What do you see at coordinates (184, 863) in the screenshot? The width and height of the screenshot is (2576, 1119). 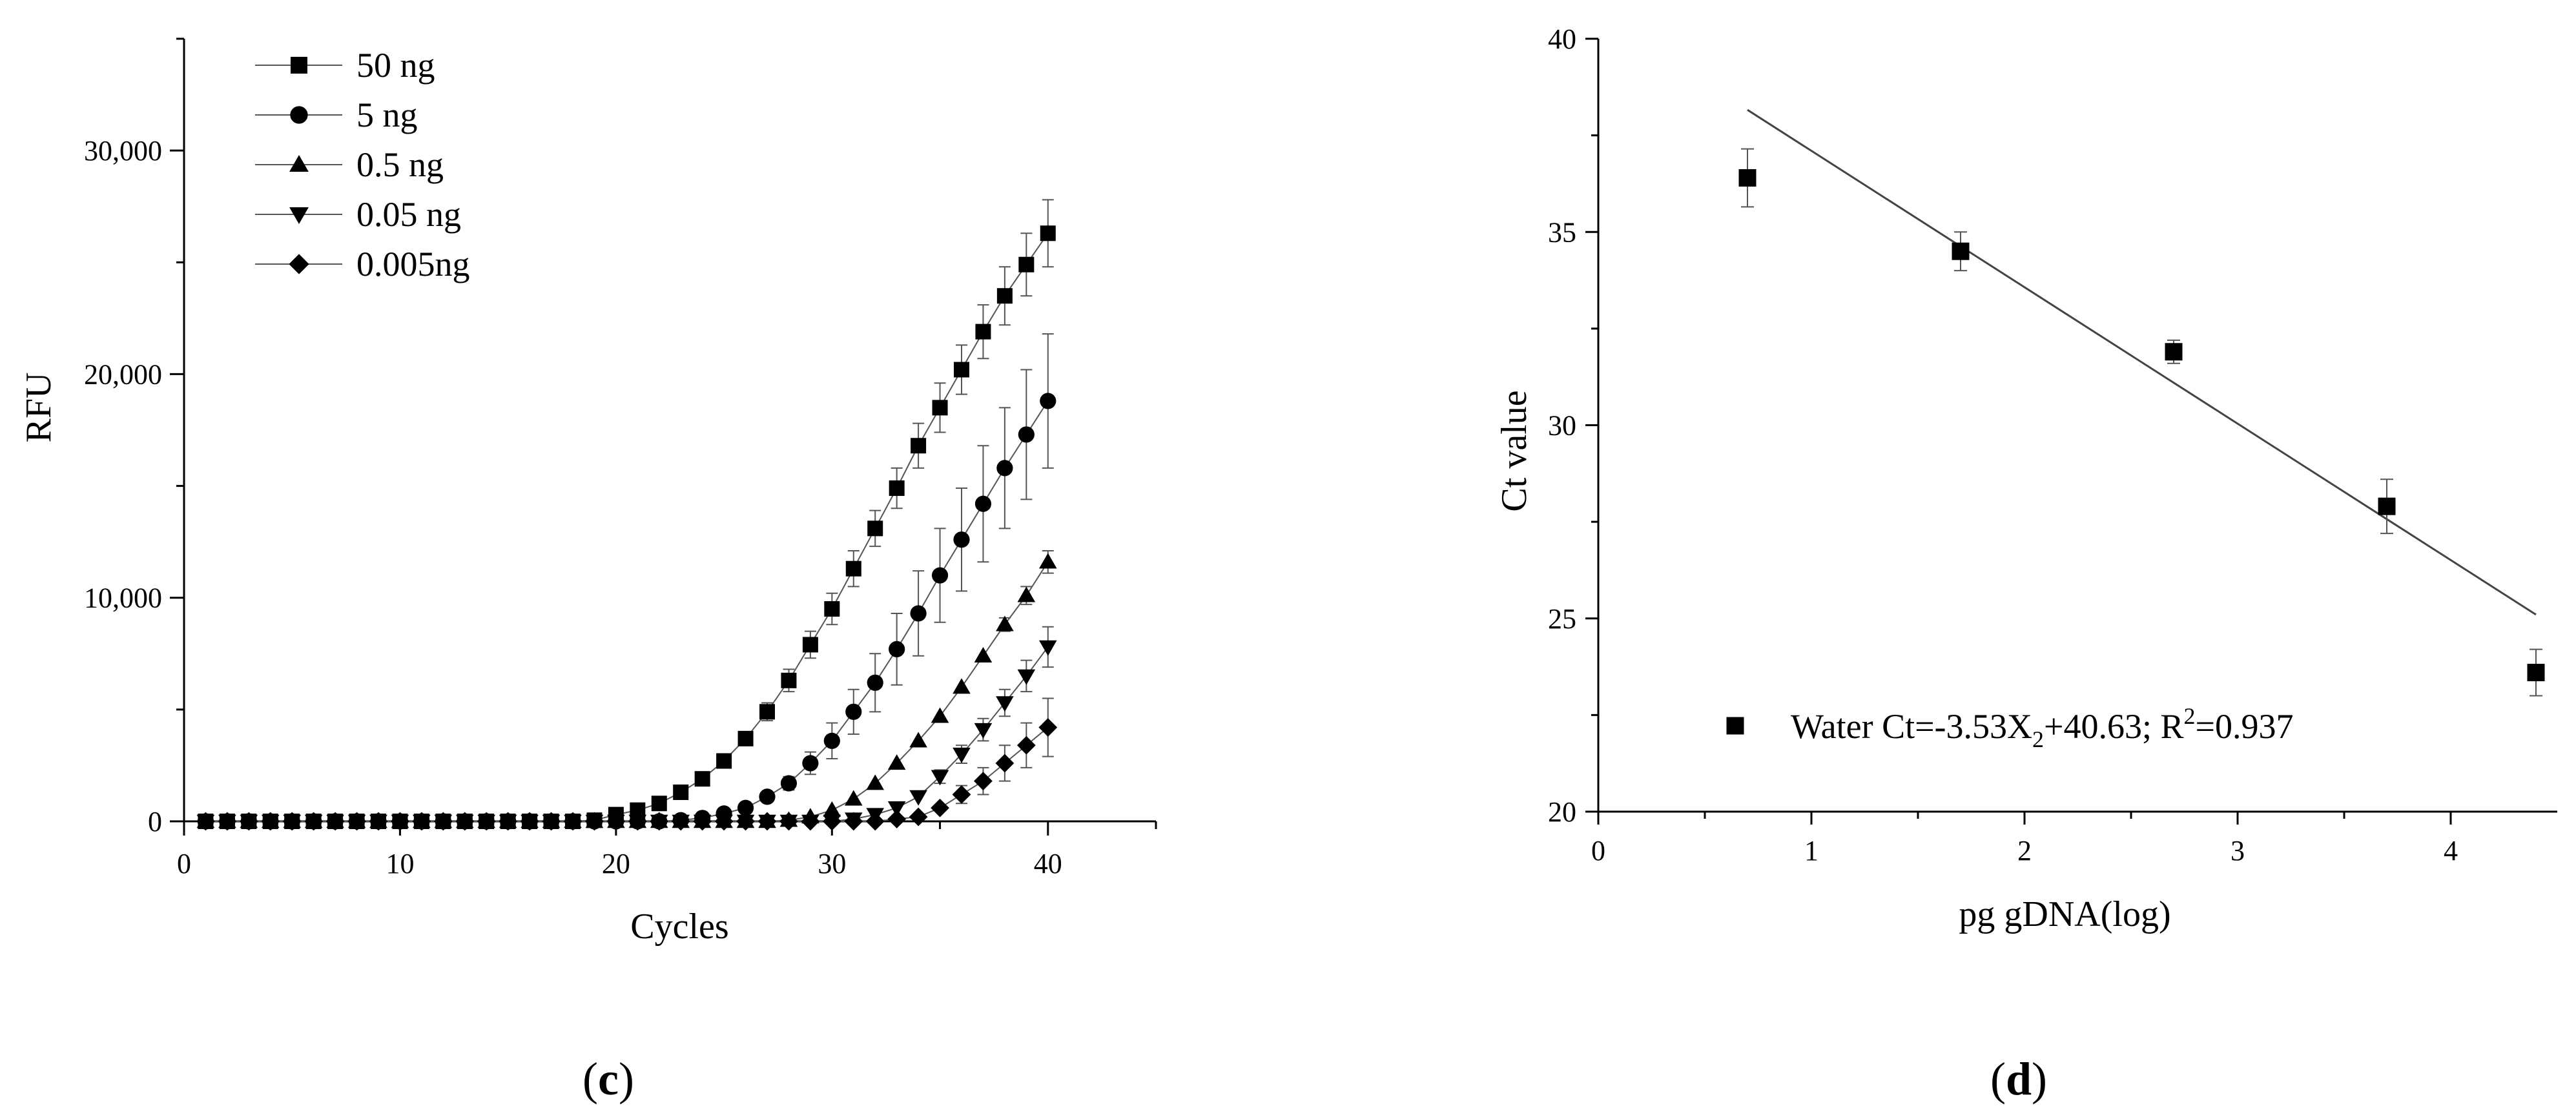 I see `chart-c-x-tick-label: 0` at bounding box center [184, 863].